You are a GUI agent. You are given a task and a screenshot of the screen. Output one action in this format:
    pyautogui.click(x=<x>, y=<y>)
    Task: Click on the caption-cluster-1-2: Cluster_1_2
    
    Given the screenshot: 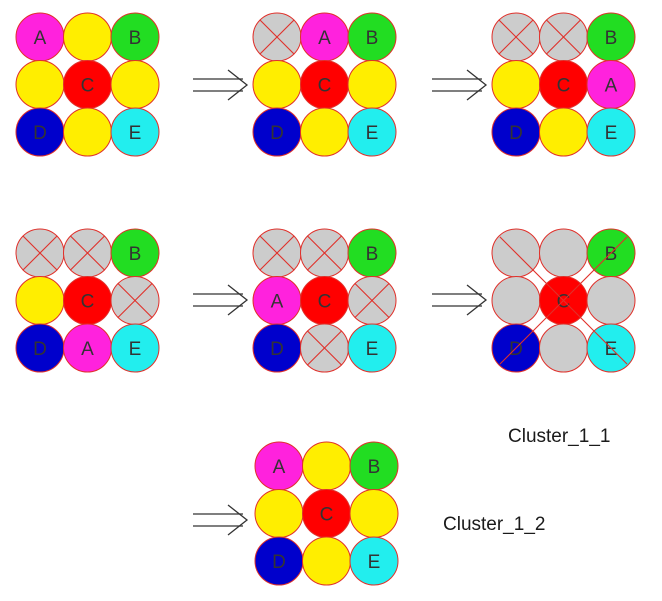 What is the action you would take?
    pyautogui.click(x=494, y=524)
    